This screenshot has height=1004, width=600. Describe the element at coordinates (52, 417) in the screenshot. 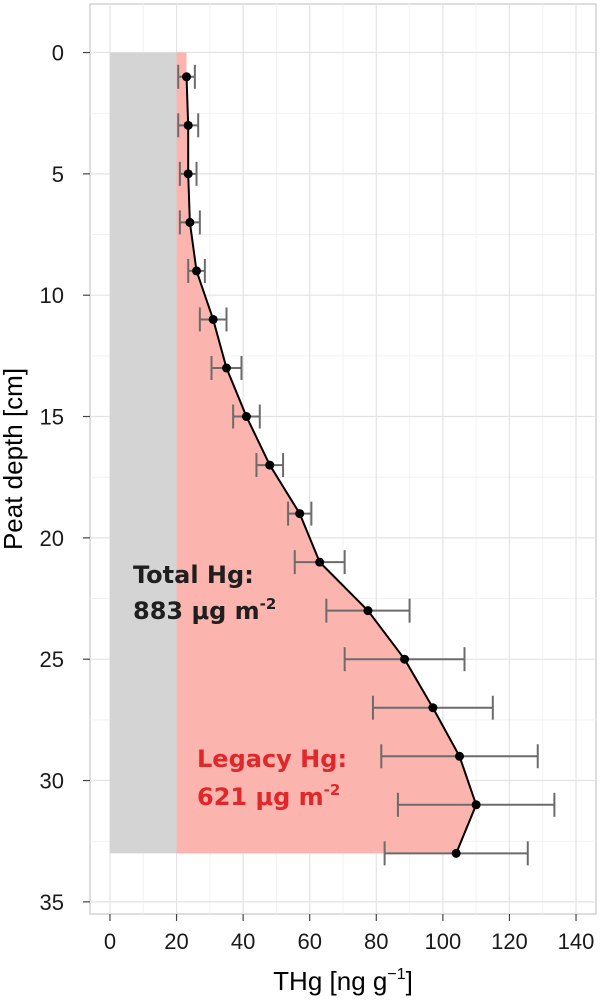

I see `y-tick-label-15: 15` at that location.